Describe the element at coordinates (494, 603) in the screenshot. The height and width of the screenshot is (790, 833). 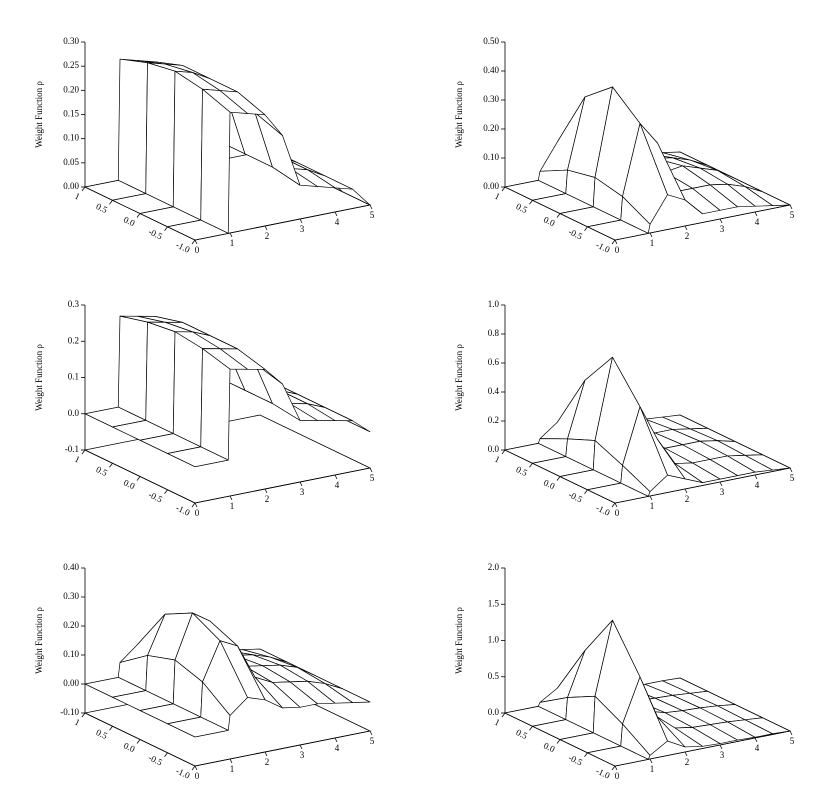
I see `z-tick-label: 1.5` at that location.